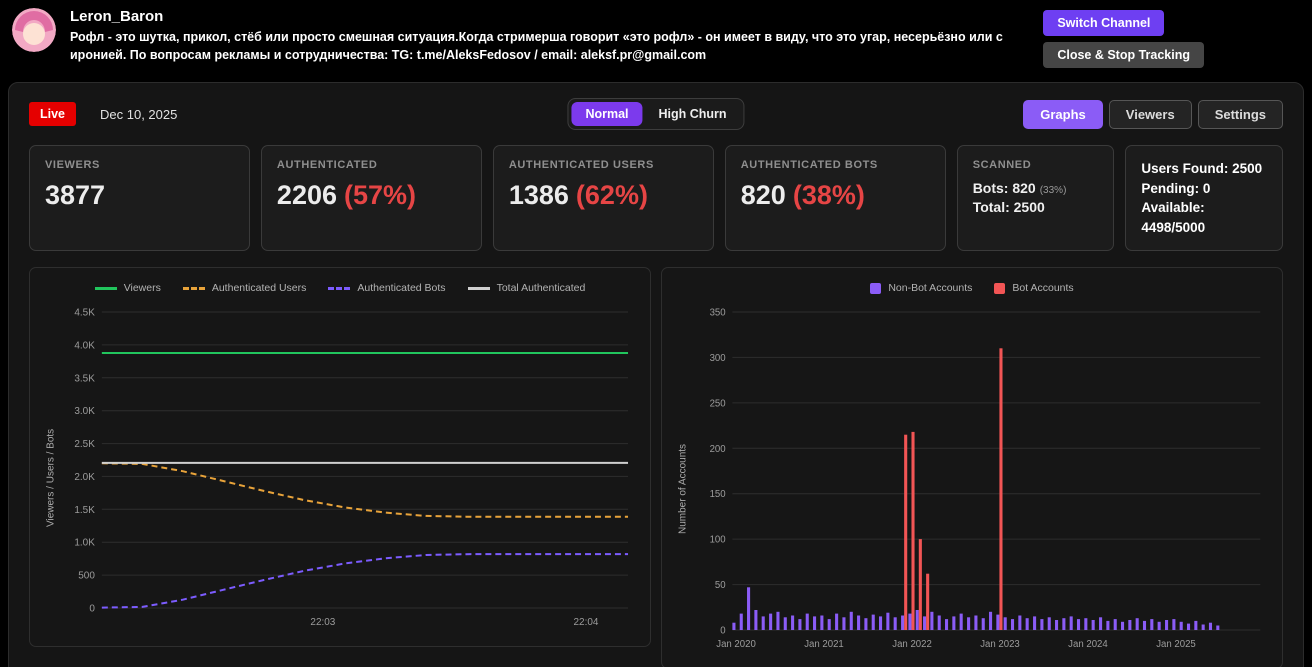  I want to click on svg-text: 200, so click(718, 449).